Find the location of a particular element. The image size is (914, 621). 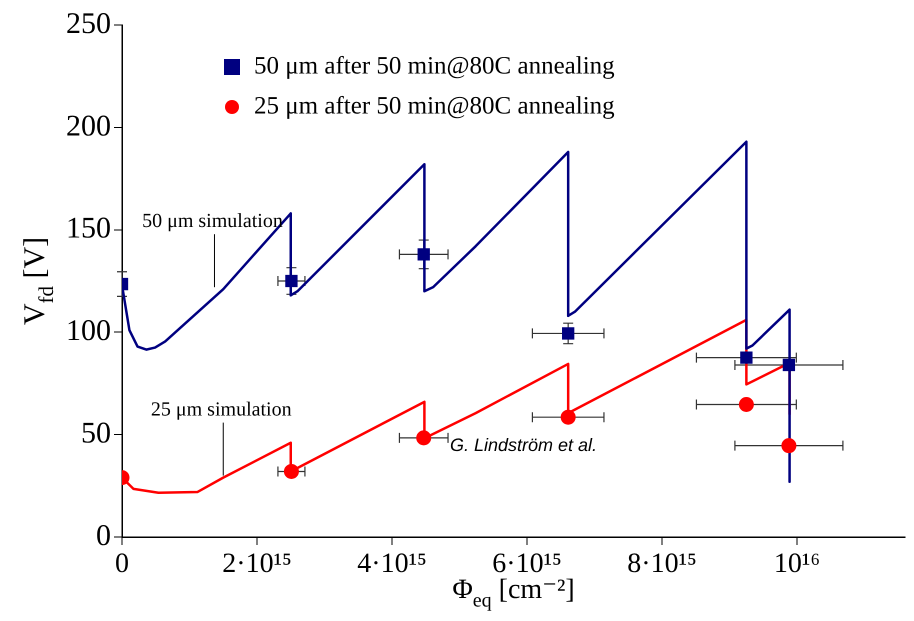

y-tick-label: 200 is located at coordinates (88, 125).